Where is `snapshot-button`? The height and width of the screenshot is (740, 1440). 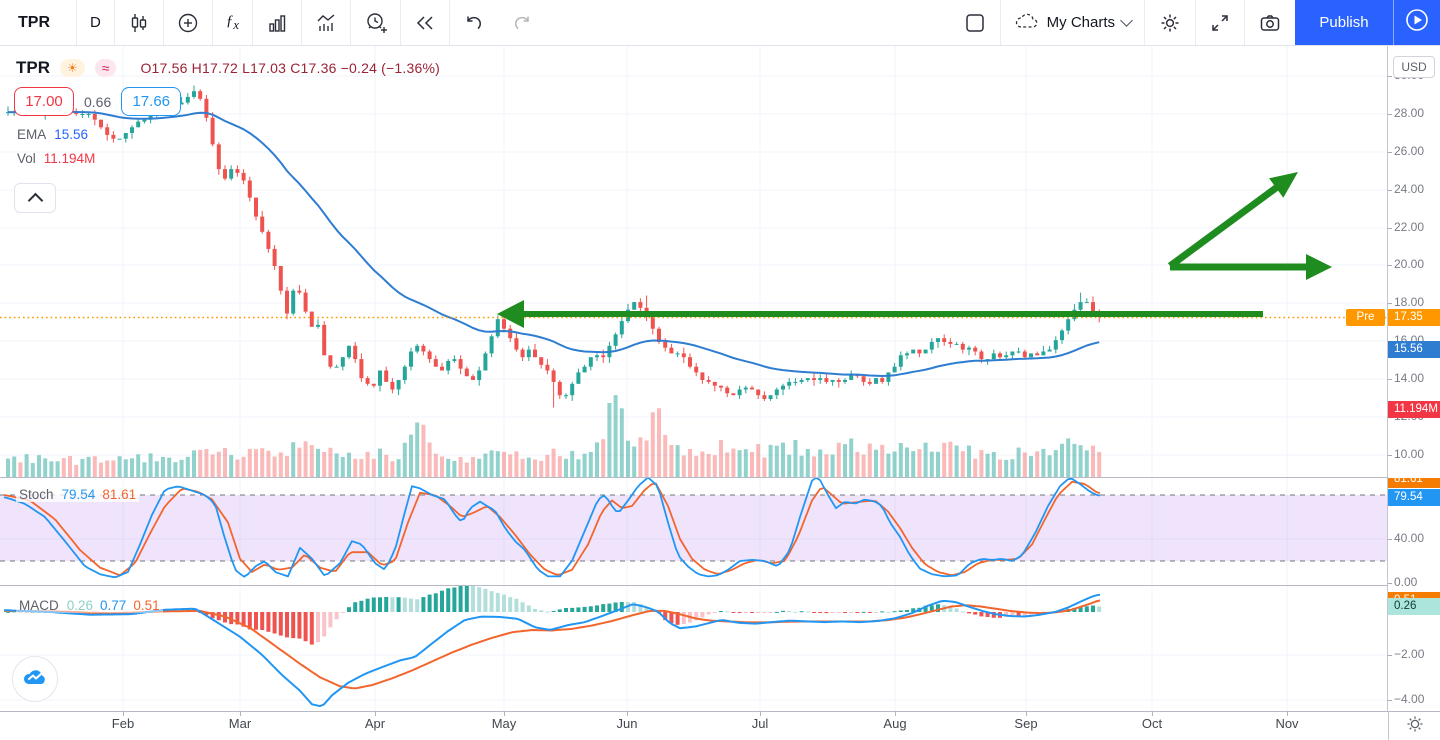
snapshot-button is located at coordinates (1270, 22).